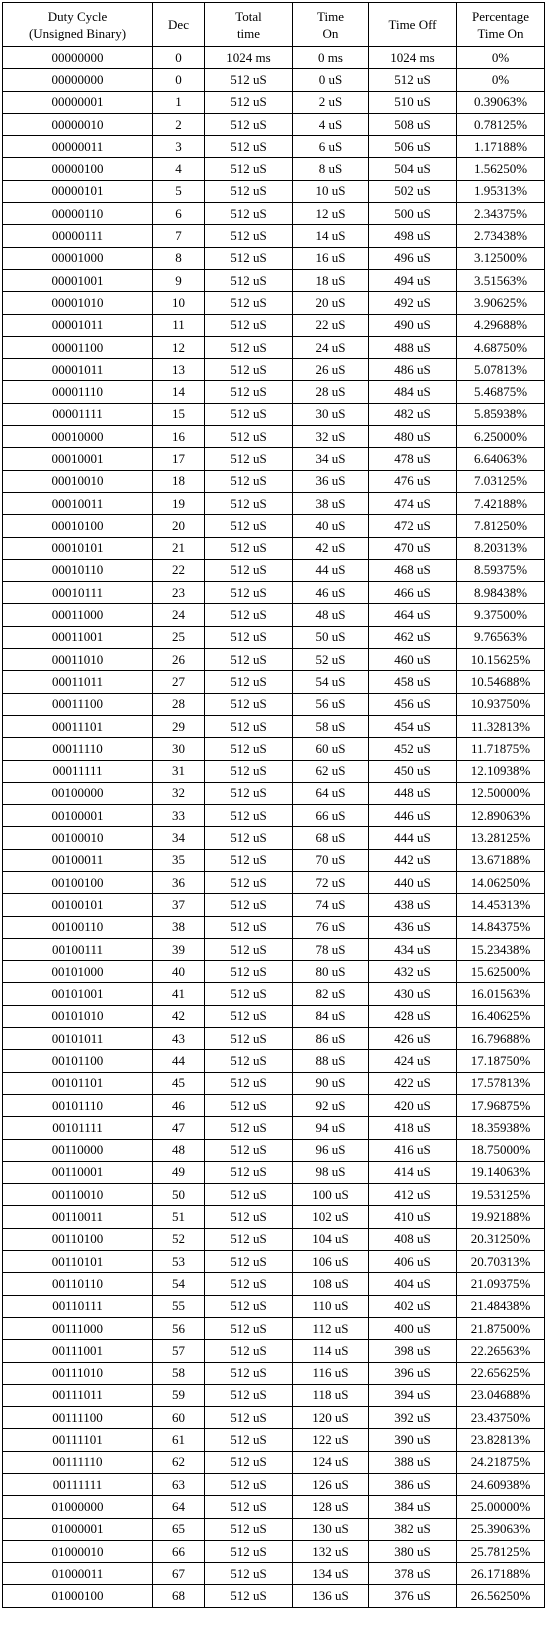 This screenshot has width=546, height=1639. I want to click on dec-cell: 30, so click(178, 749).